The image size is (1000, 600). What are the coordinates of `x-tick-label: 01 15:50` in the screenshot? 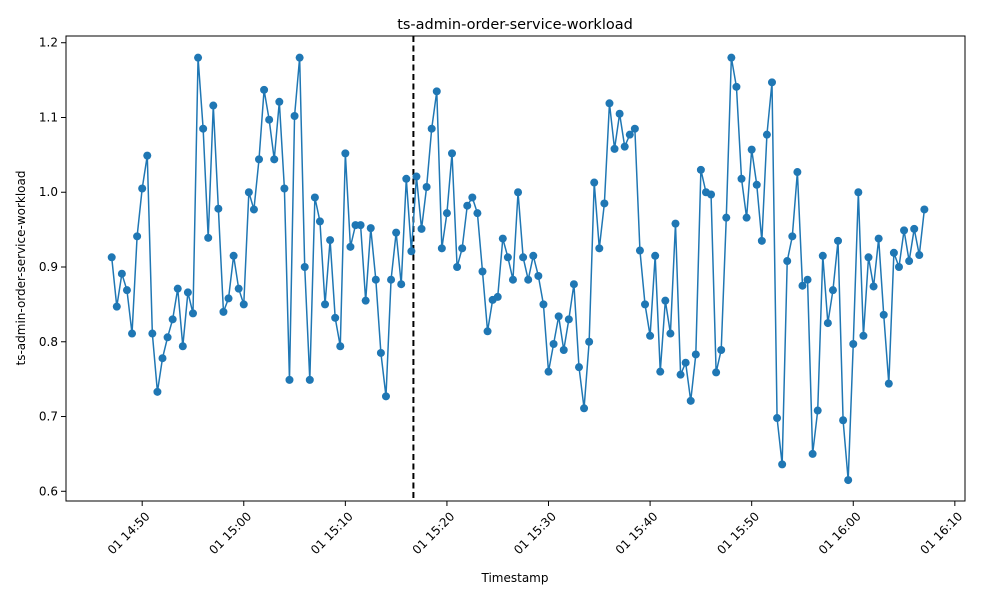 It's located at (738, 533).